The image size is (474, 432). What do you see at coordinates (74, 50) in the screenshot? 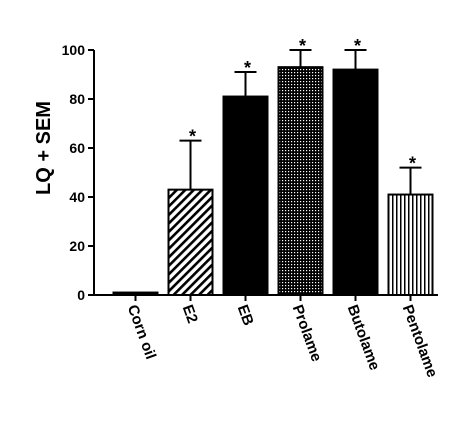
I see `y-tick-label: 100` at bounding box center [74, 50].